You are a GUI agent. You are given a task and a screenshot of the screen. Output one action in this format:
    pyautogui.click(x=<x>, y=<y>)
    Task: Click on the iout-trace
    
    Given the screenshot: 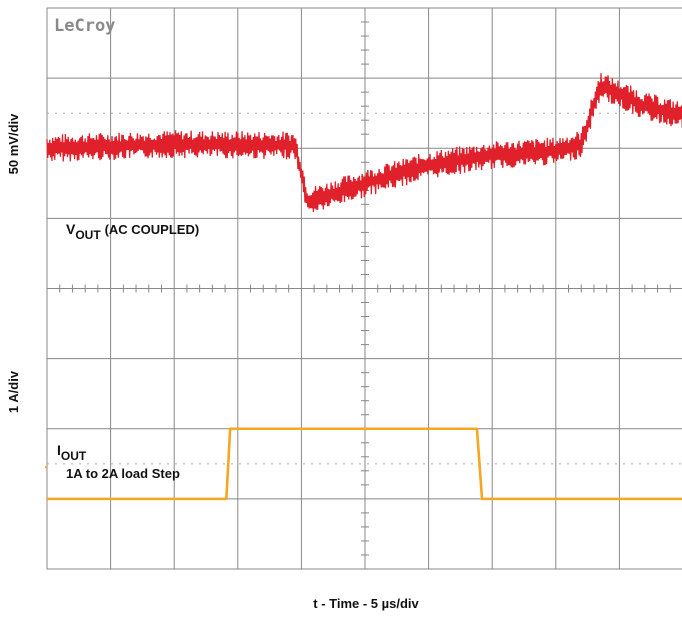 What is the action you would take?
    pyautogui.click(x=363, y=464)
    